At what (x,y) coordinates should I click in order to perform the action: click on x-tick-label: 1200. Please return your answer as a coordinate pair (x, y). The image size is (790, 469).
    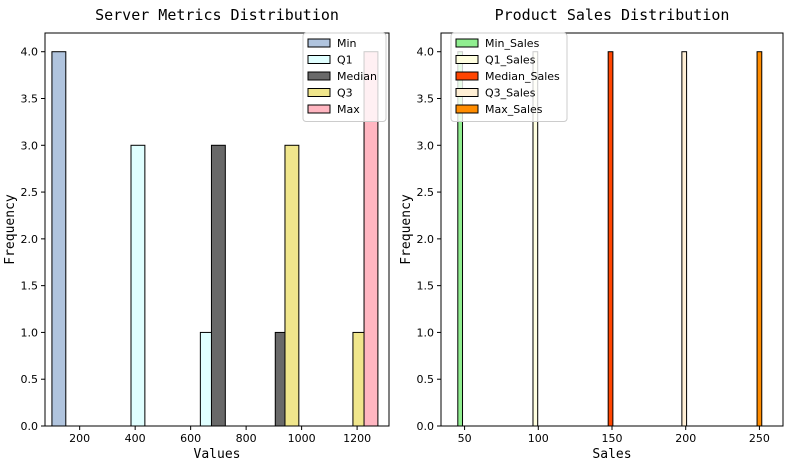
    Looking at the image, I should click on (357, 438).